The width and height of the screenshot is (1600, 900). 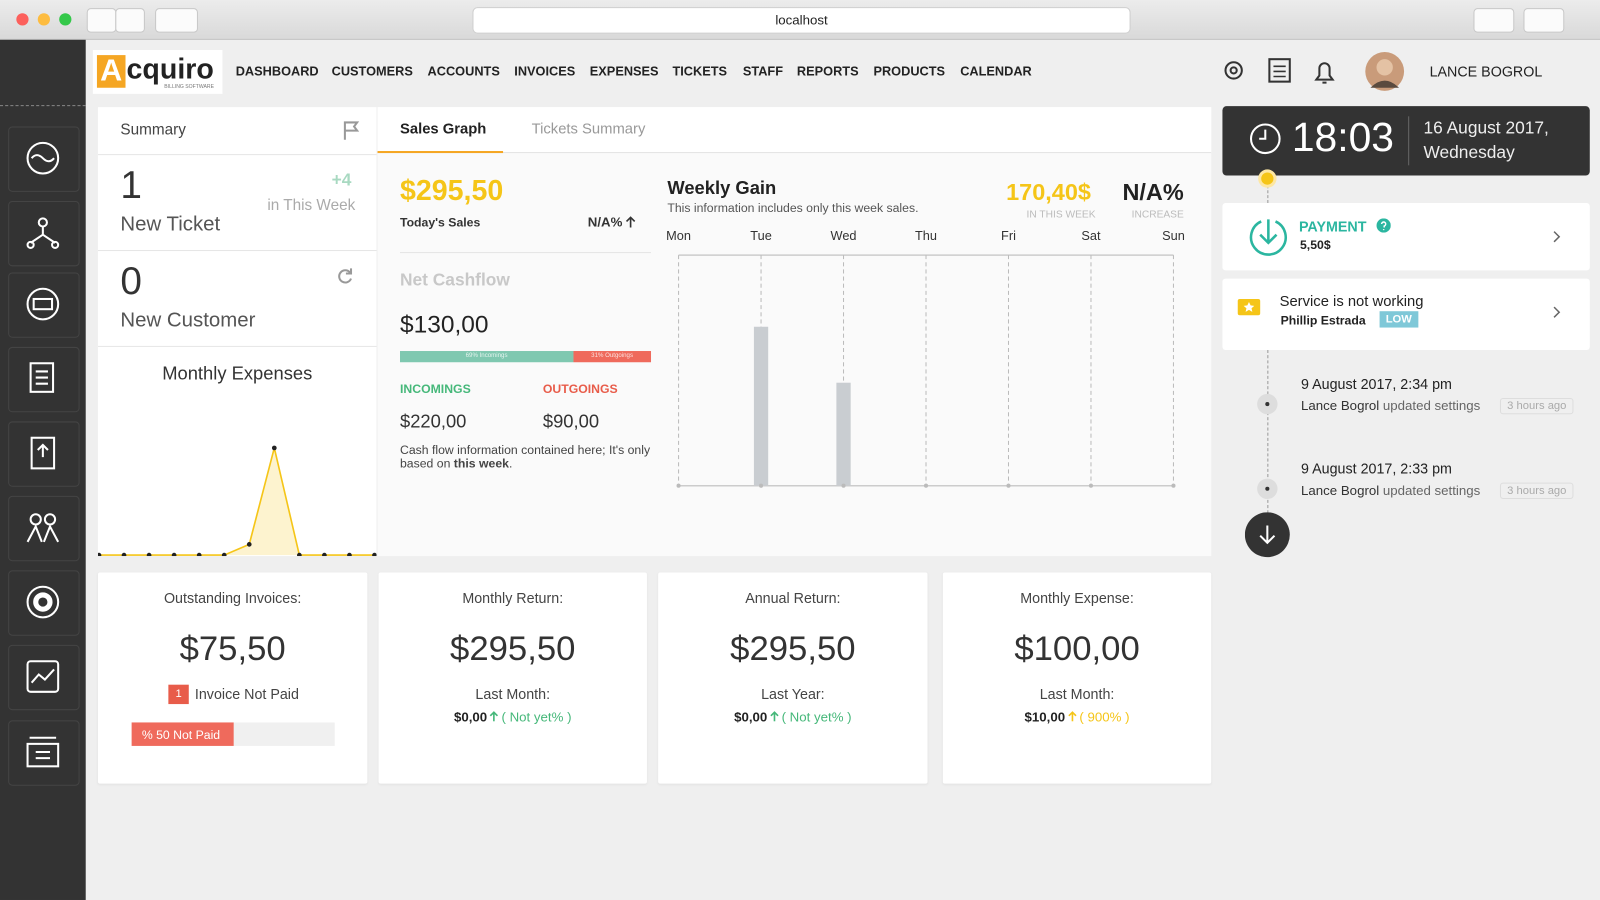 What do you see at coordinates (1431, 490) in the screenshot?
I see `timeline-action: updated settings` at bounding box center [1431, 490].